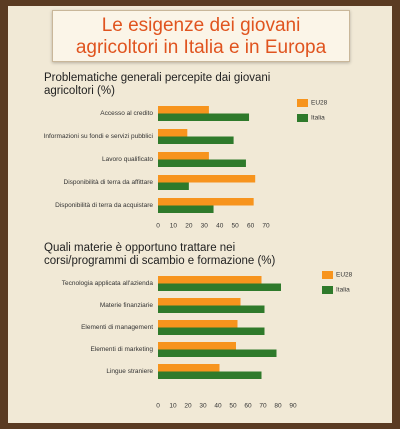 The image size is (400, 429). Describe the element at coordinates (293, 406) in the screenshot. I see `x-tick-label: 90` at that location.